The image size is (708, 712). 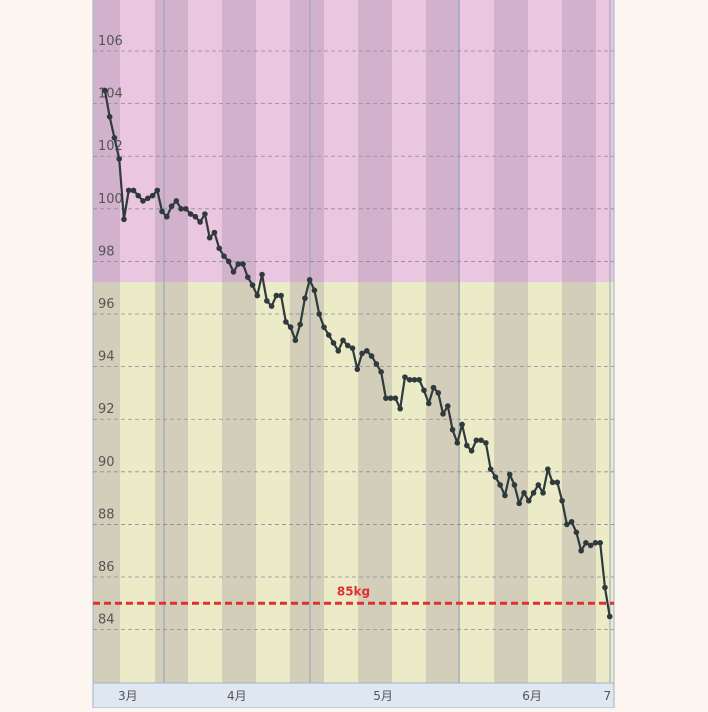 What do you see at coordinates (106, 357) in the screenshot?
I see `y-tick-label: 94` at bounding box center [106, 357].